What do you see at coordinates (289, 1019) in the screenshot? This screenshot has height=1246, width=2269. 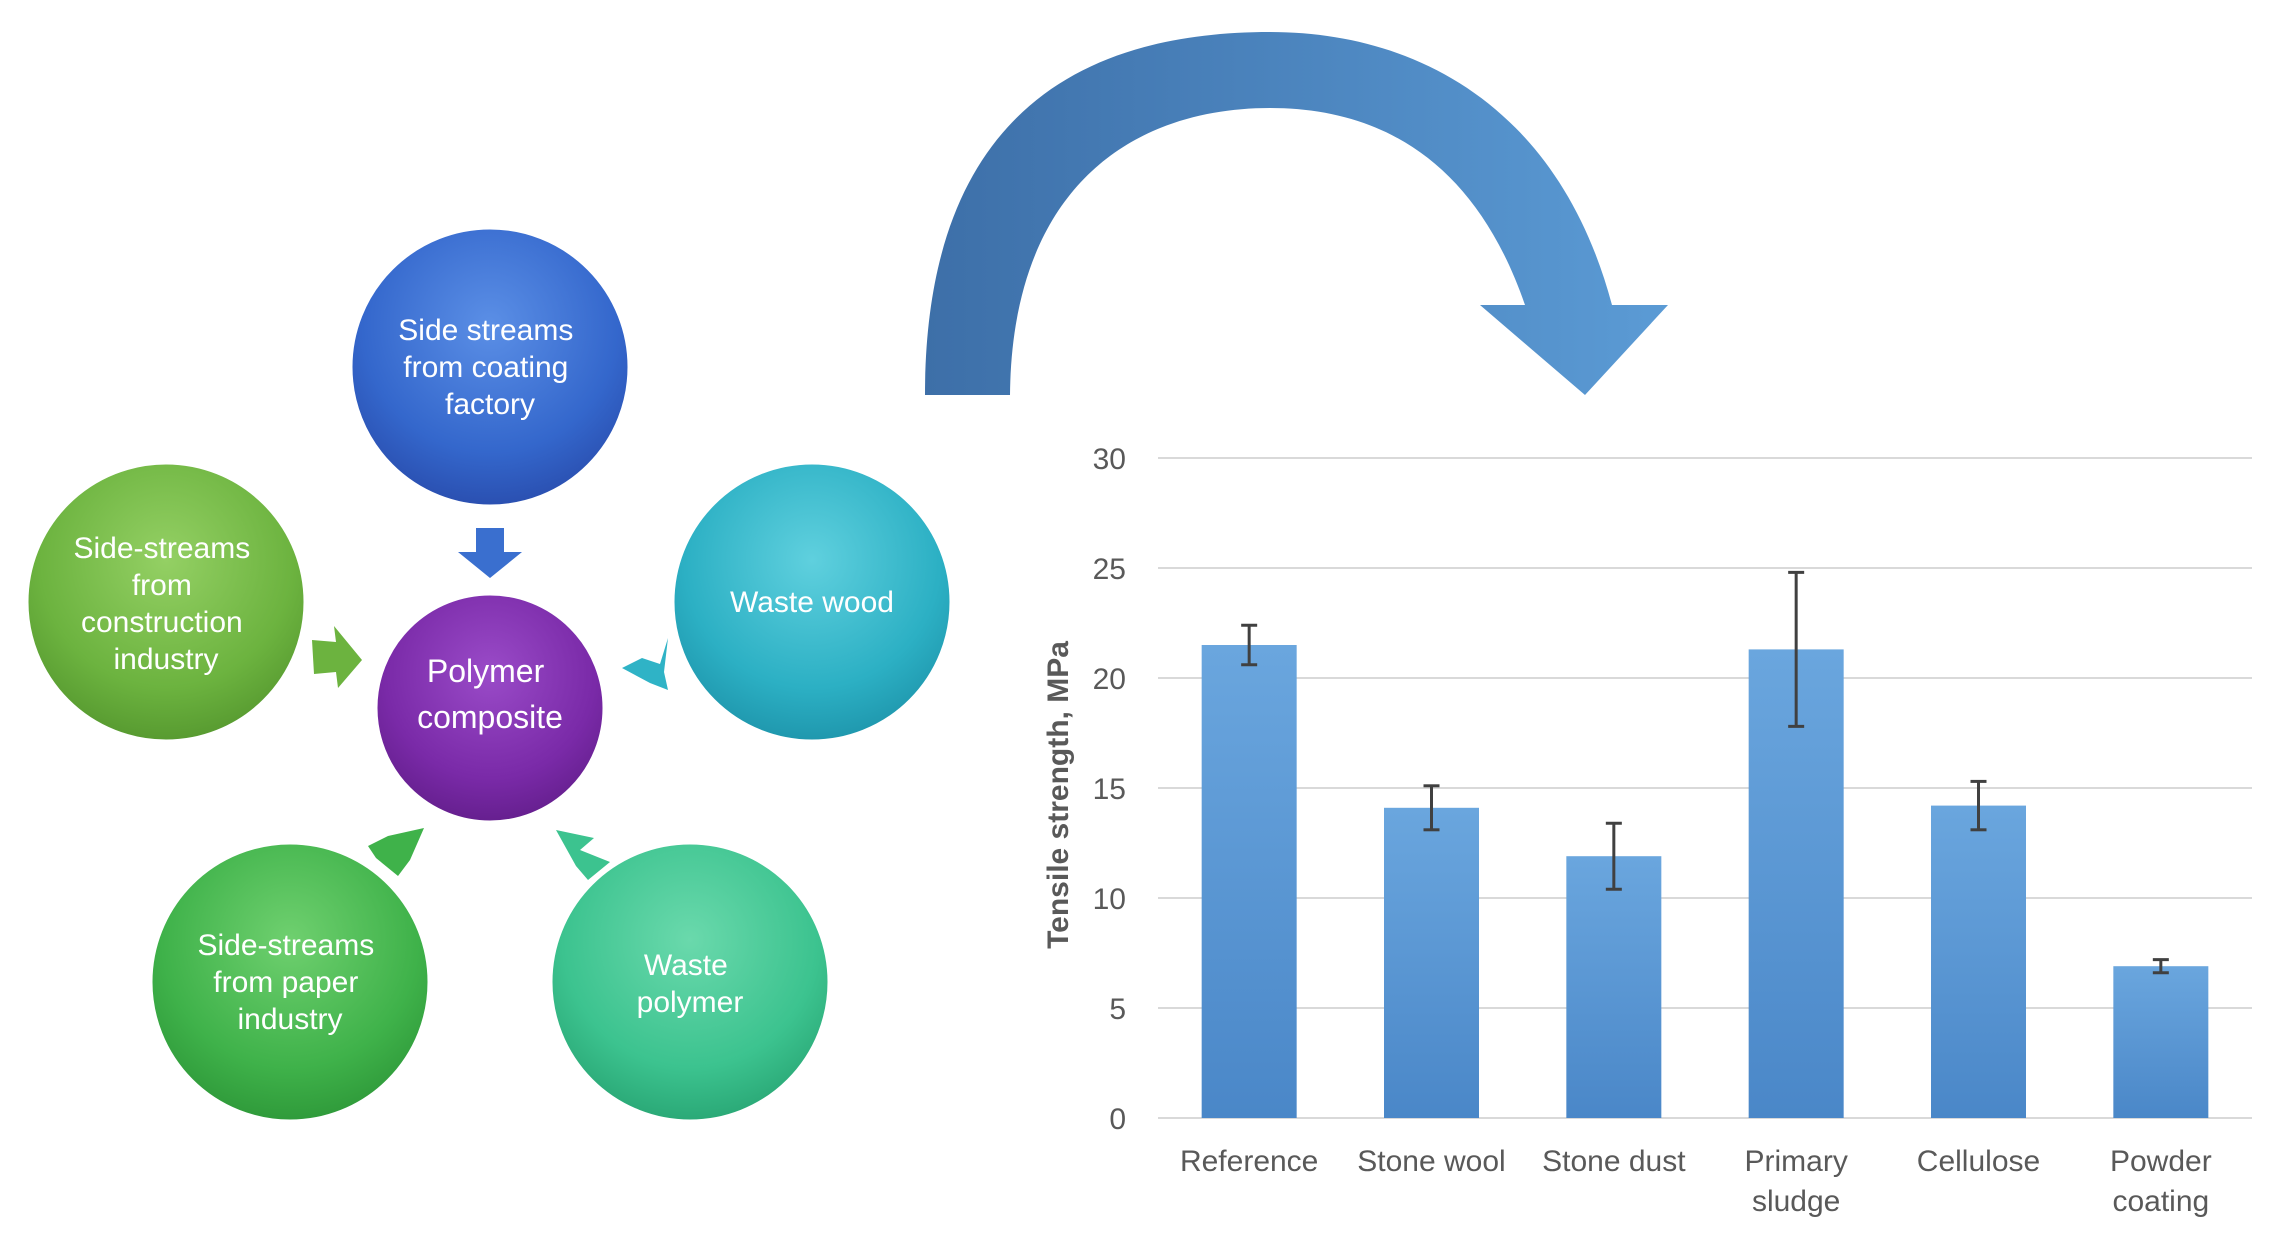 I see `paper-label-line-3: industry` at bounding box center [289, 1019].